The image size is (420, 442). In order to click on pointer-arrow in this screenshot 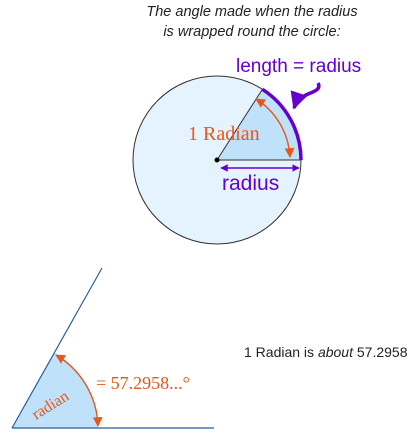, I will do `click(305, 96)`.